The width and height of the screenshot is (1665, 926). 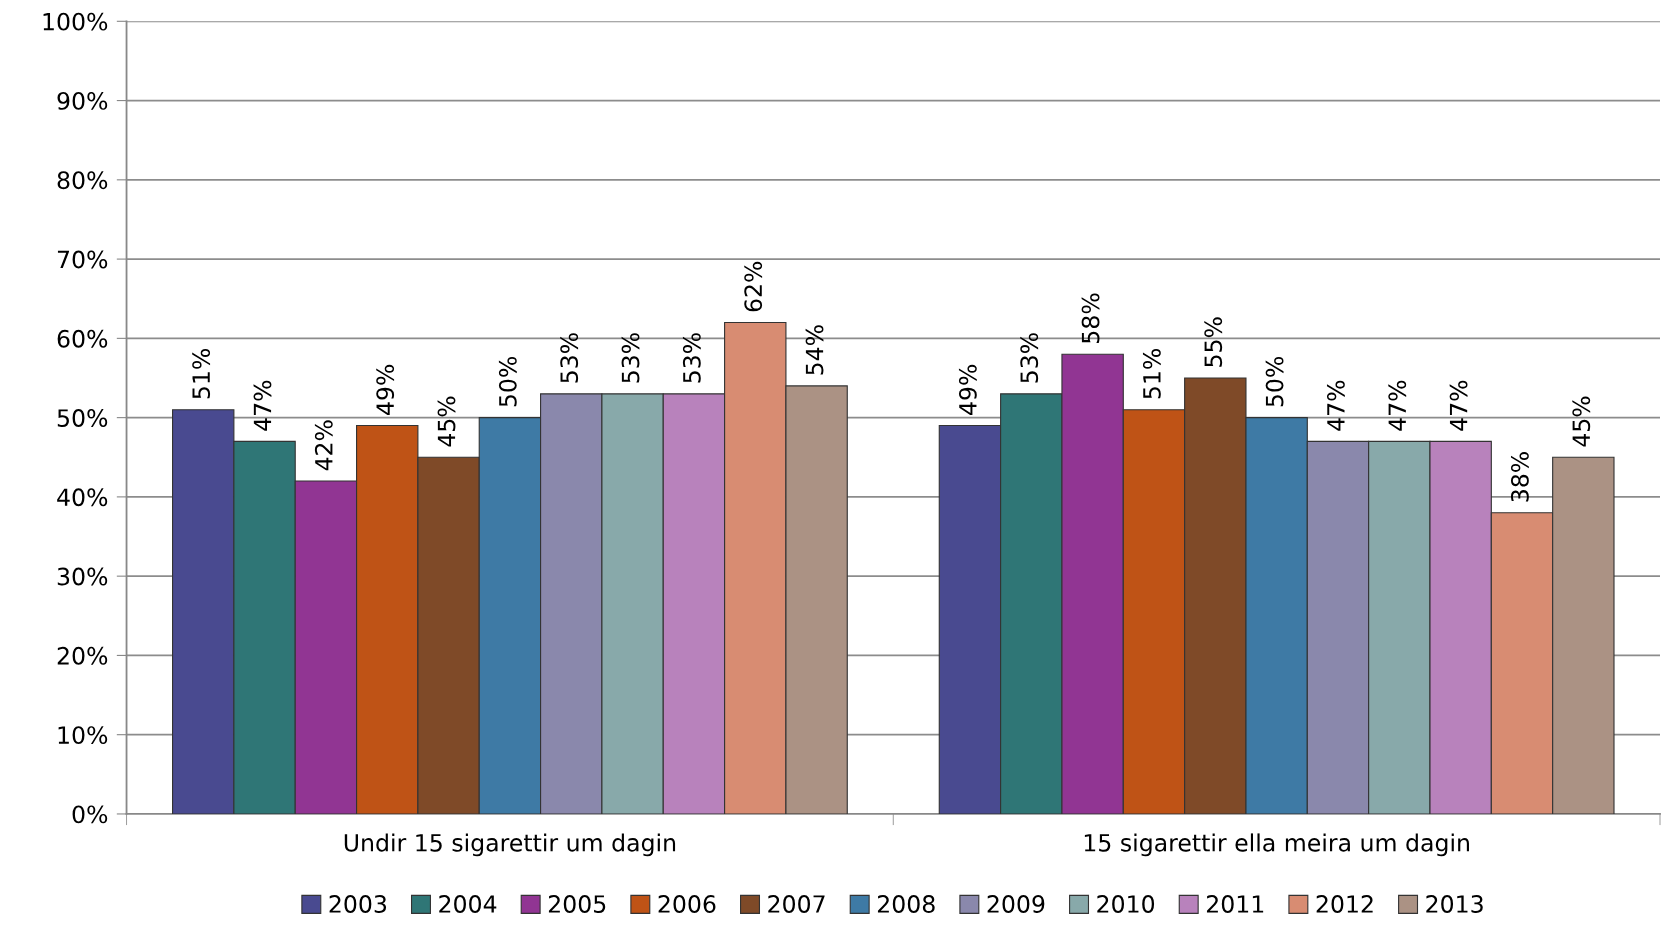 What do you see at coordinates (82, 338) in the screenshot?
I see `y-tick-label: 60%` at bounding box center [82, 338].